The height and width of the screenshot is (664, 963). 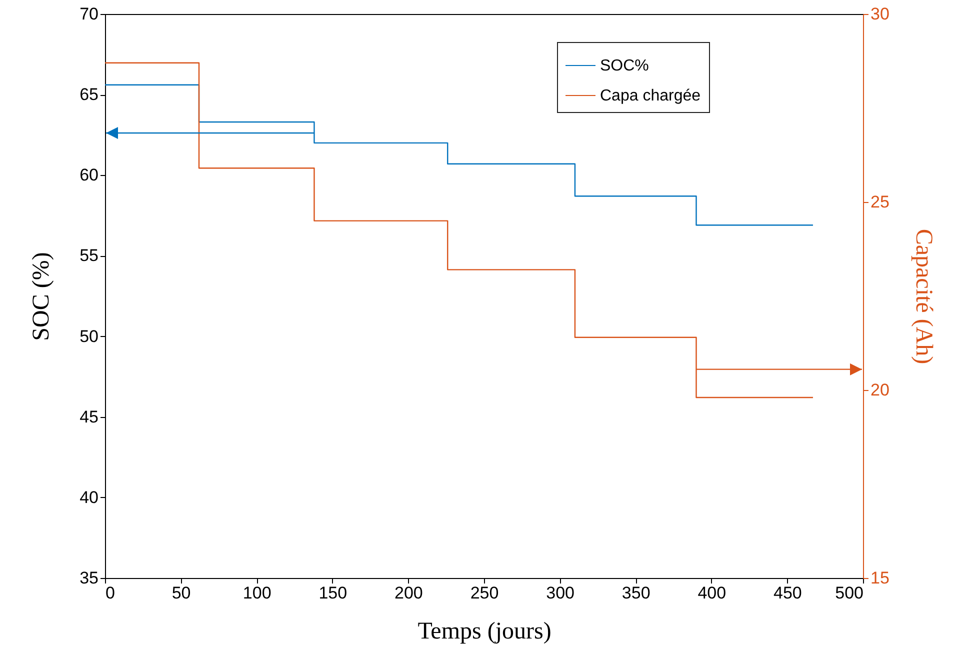 I want to click on y-tick-label: 50, so click(x=89, y=336).